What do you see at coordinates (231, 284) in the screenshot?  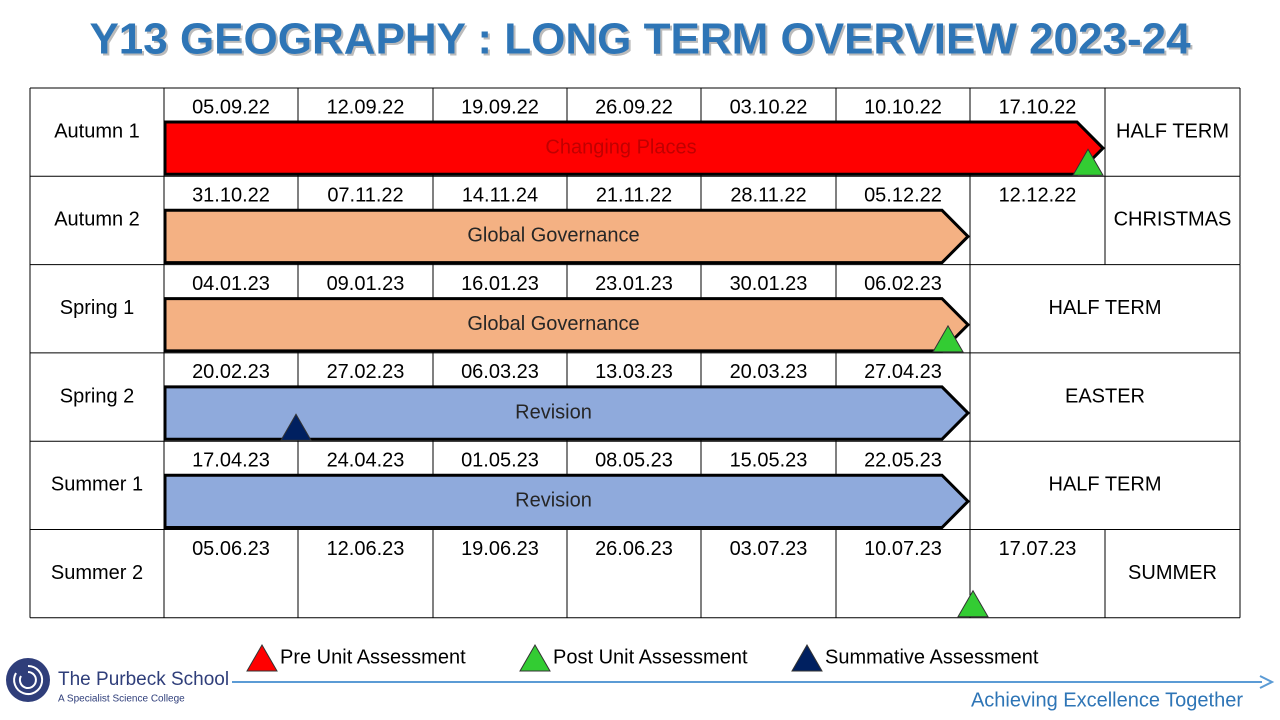 I see `week-date: 04.01.23` at bounding box center [231, 284].